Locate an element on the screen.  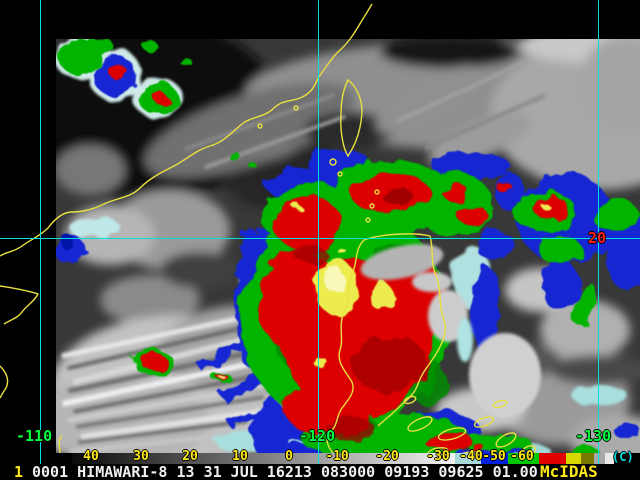
lon-label-120: -120 is located at coordinates (317, 436).